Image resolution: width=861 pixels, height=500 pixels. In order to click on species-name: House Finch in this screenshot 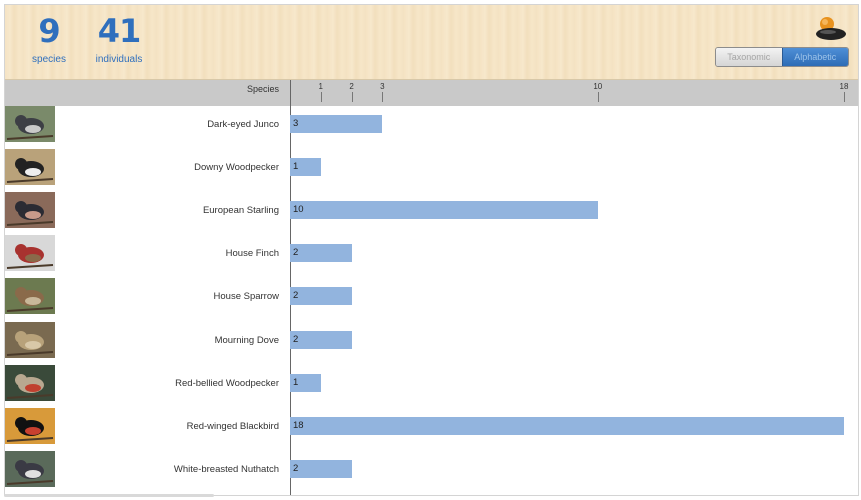, I will do `click(252, 254)`.